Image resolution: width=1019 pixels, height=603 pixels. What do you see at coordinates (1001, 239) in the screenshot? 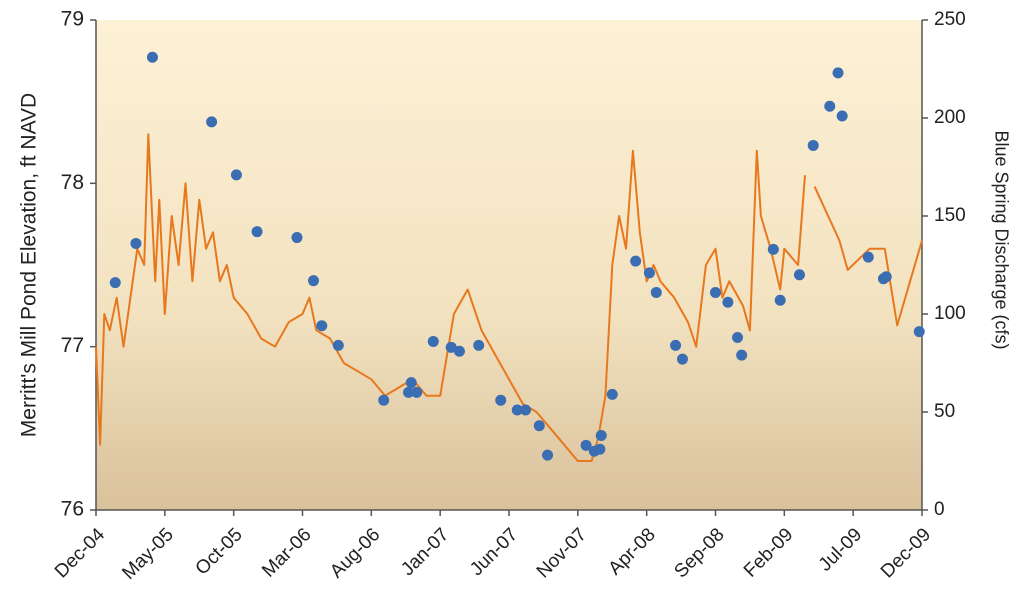
I see `y2-axis-title: Blue Spring Discharge (cfs)` at bounding box center [1001, 239].